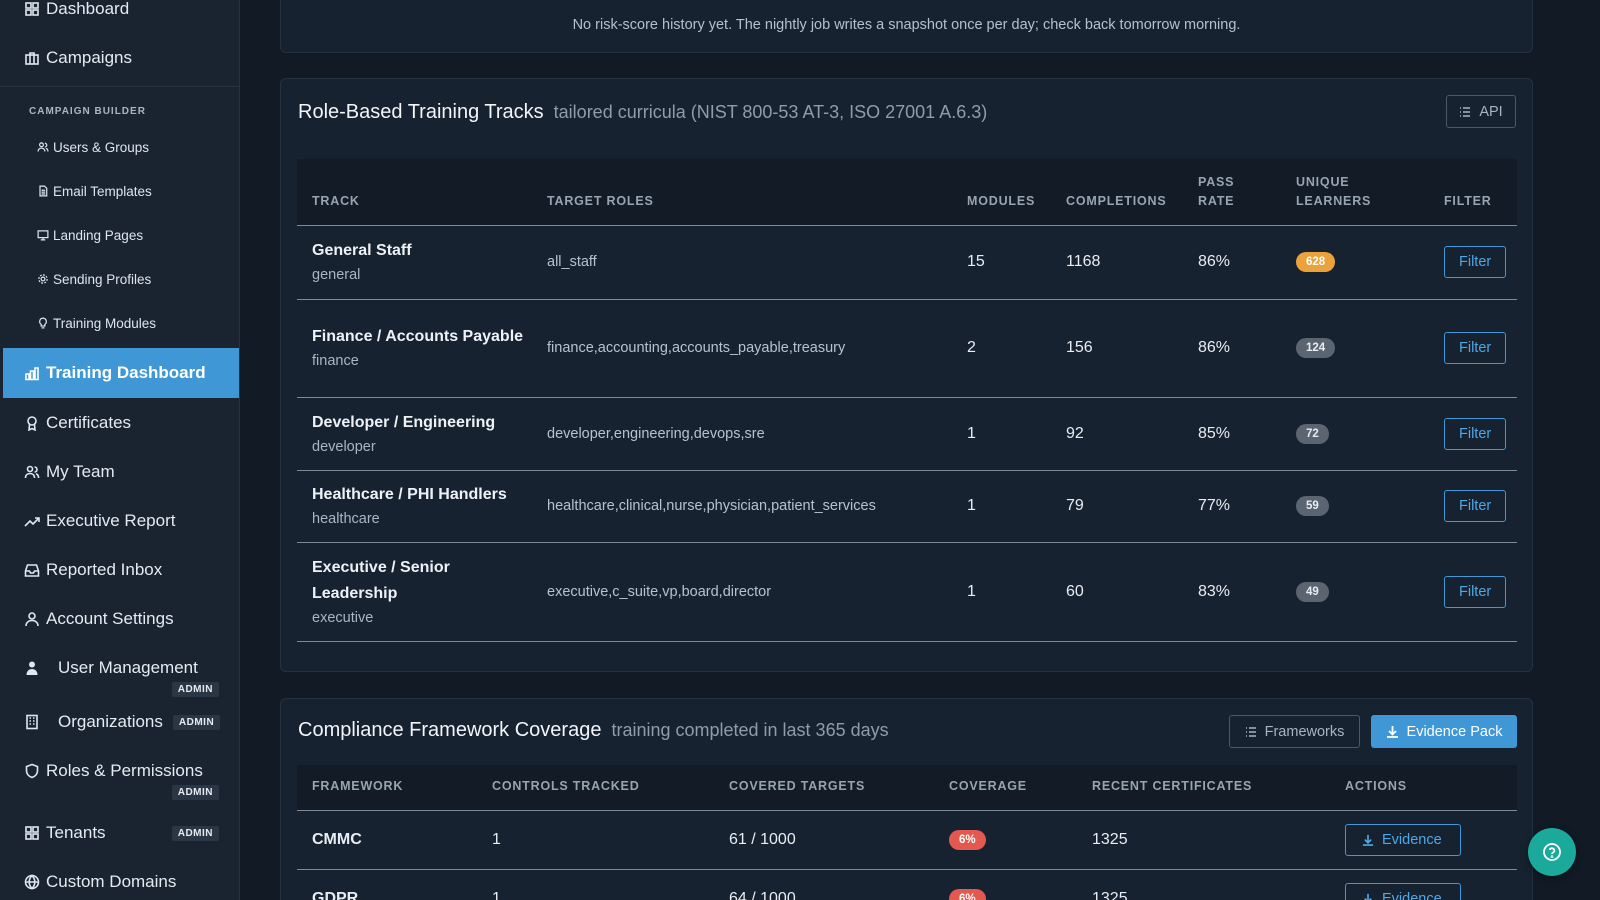 This screenshot has width=1600, height=900. Describe the element at coordinates (89, 422) in the screenshot. I see `sidebar-item-label: Certificates` at that location.